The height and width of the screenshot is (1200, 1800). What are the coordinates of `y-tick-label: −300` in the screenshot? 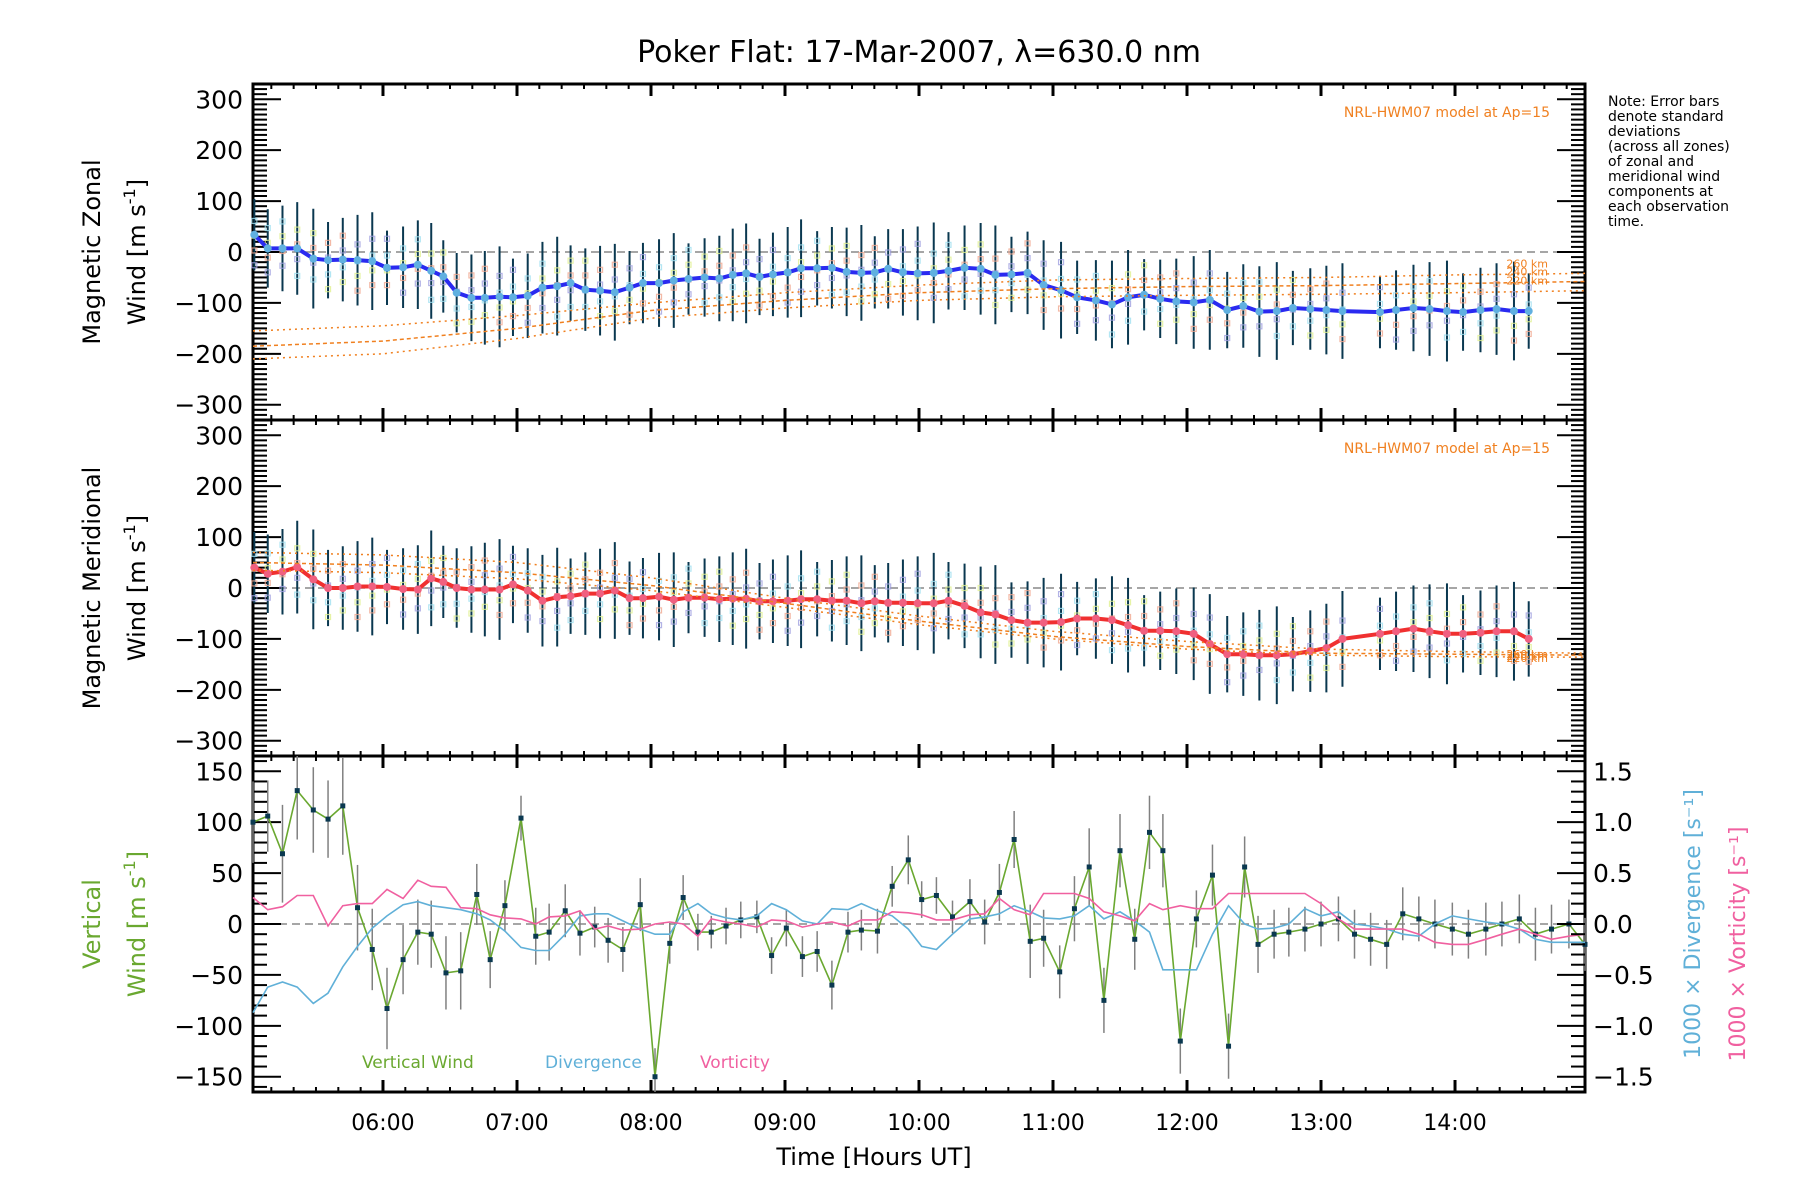 It's located at (208, 741).